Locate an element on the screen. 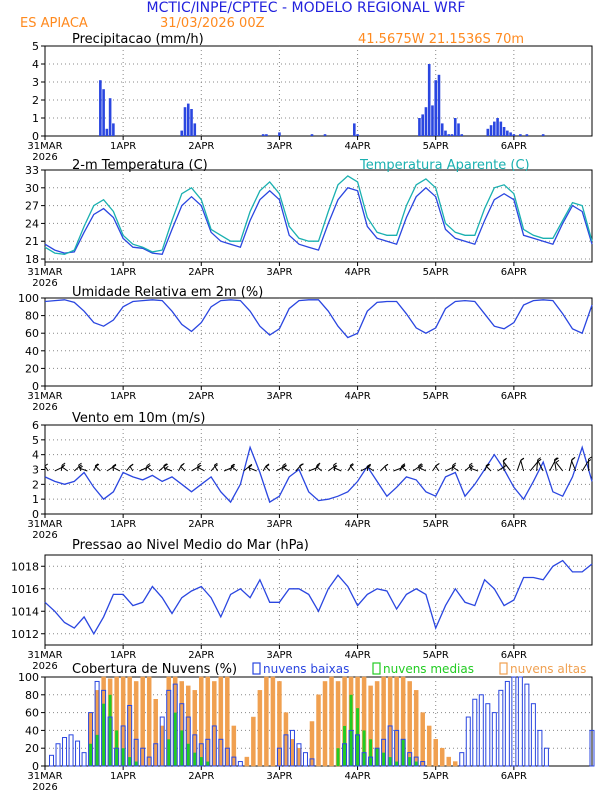 The image size is (612, 792). x-tick-label: 2APR is located at coordinates (201, 524).